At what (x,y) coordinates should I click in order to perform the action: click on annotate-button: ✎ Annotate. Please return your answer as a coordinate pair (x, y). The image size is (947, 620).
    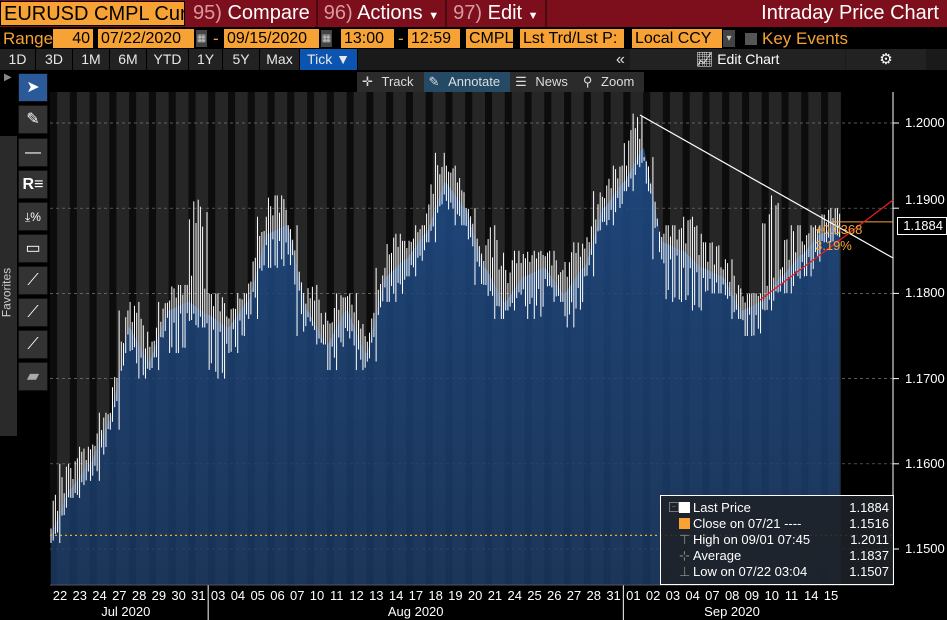
    Looking at the image, I should click on (467, 82).